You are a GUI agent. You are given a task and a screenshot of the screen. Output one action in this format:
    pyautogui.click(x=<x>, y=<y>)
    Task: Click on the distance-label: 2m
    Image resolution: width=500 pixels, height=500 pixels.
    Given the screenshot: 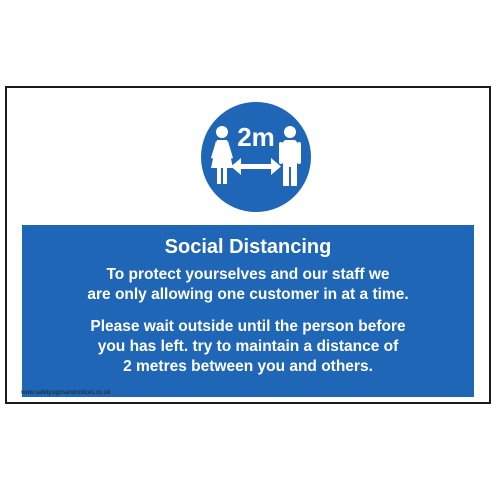 What is the action you would take?
    pyautogui.click(x=256, y=137)
    